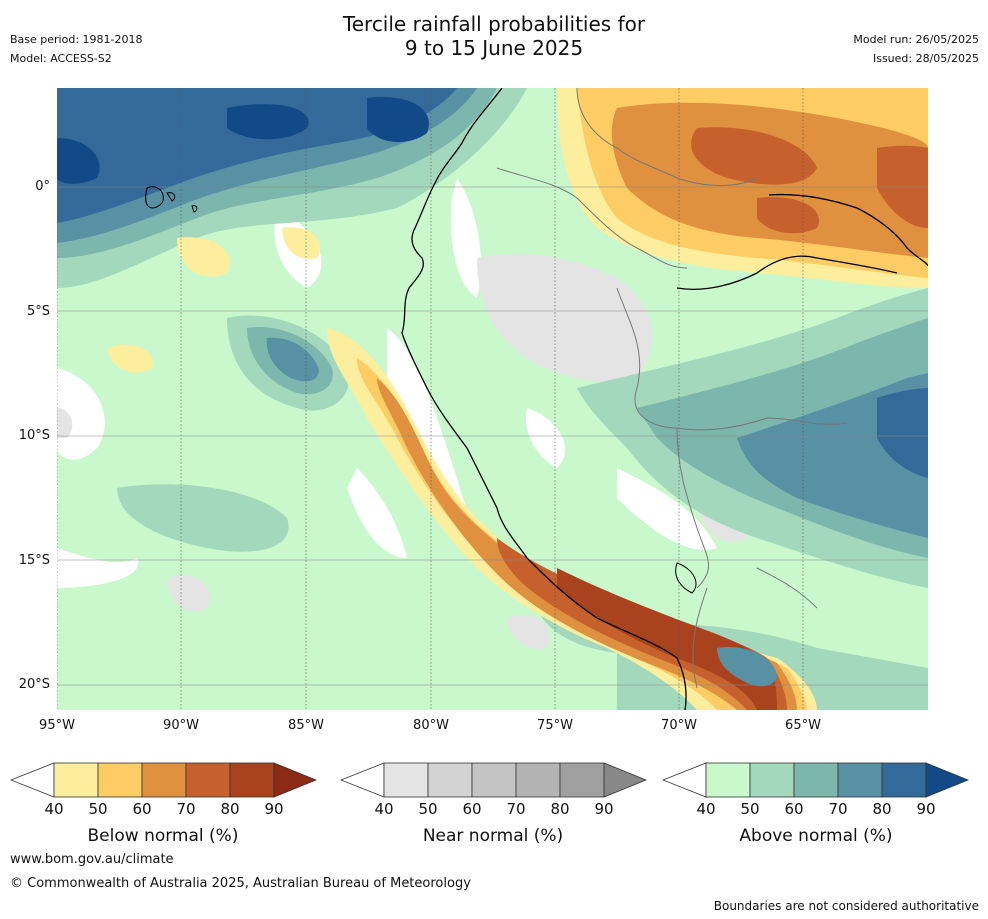  I want to click on x-tick-85w: 85°W, so click(306, 725).